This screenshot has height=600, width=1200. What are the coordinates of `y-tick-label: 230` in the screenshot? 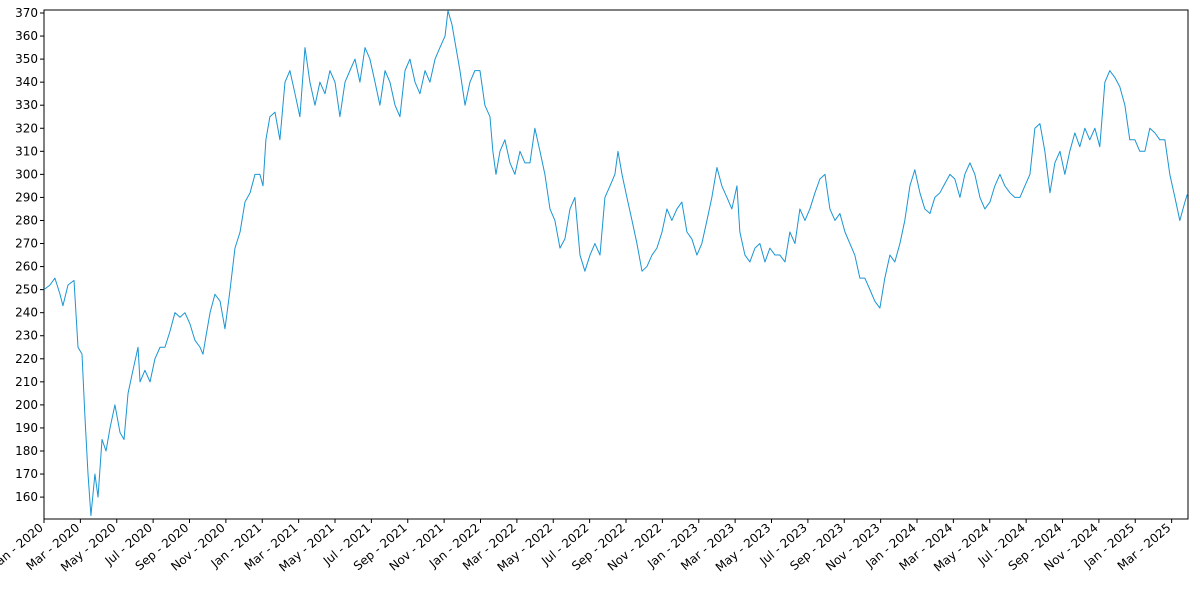 It's located at (26, 336).